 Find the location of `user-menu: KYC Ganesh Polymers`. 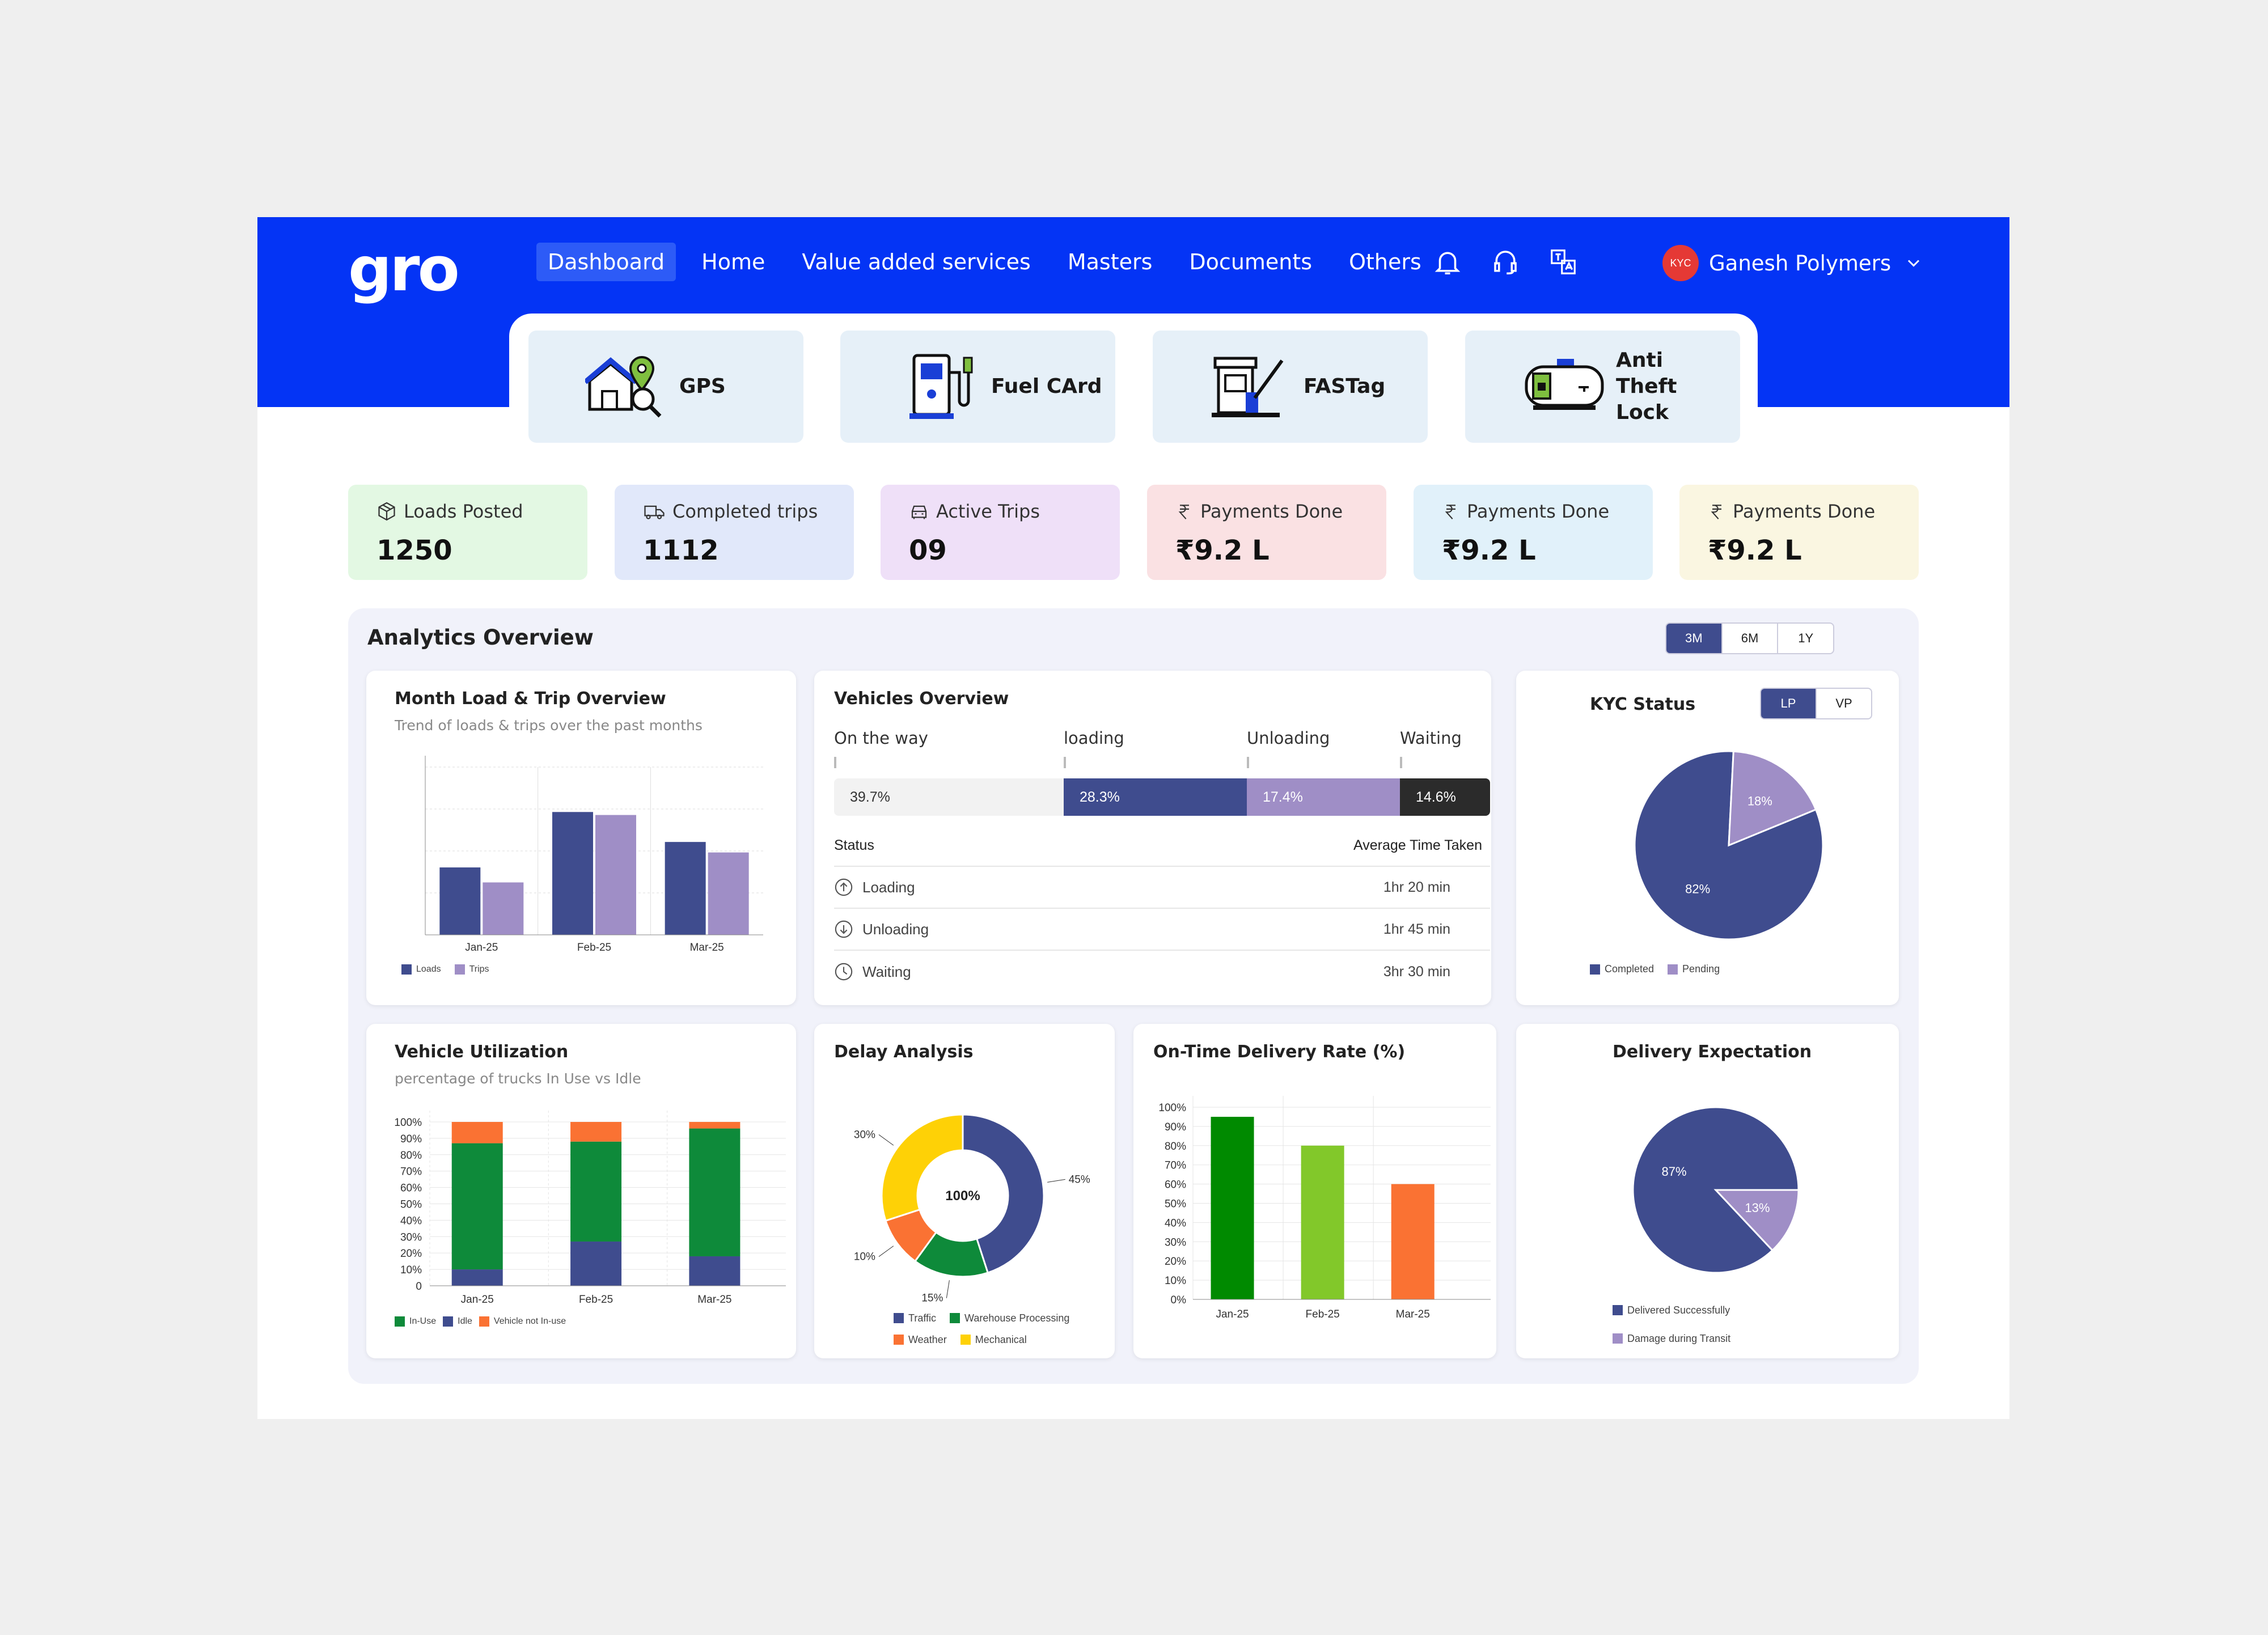

user-menu: KYC Ganesh Polymers is located at coordinates (1793, 263).